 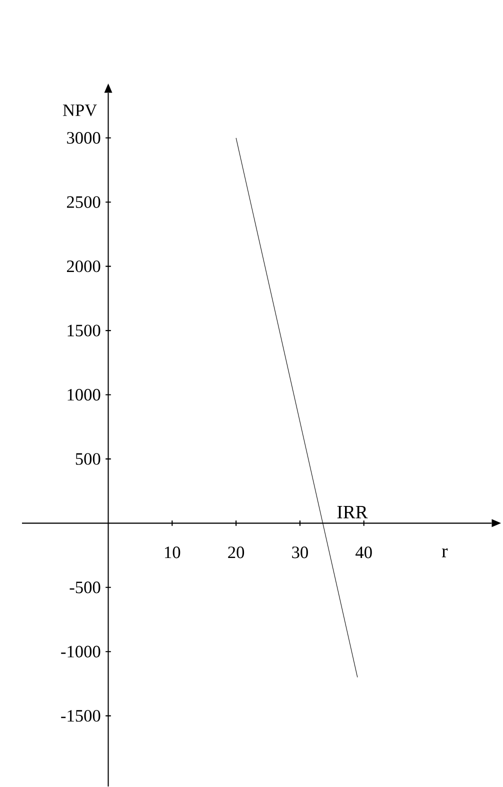 I want to click on y-tick-label: 2000, so click(x=83, y=266).